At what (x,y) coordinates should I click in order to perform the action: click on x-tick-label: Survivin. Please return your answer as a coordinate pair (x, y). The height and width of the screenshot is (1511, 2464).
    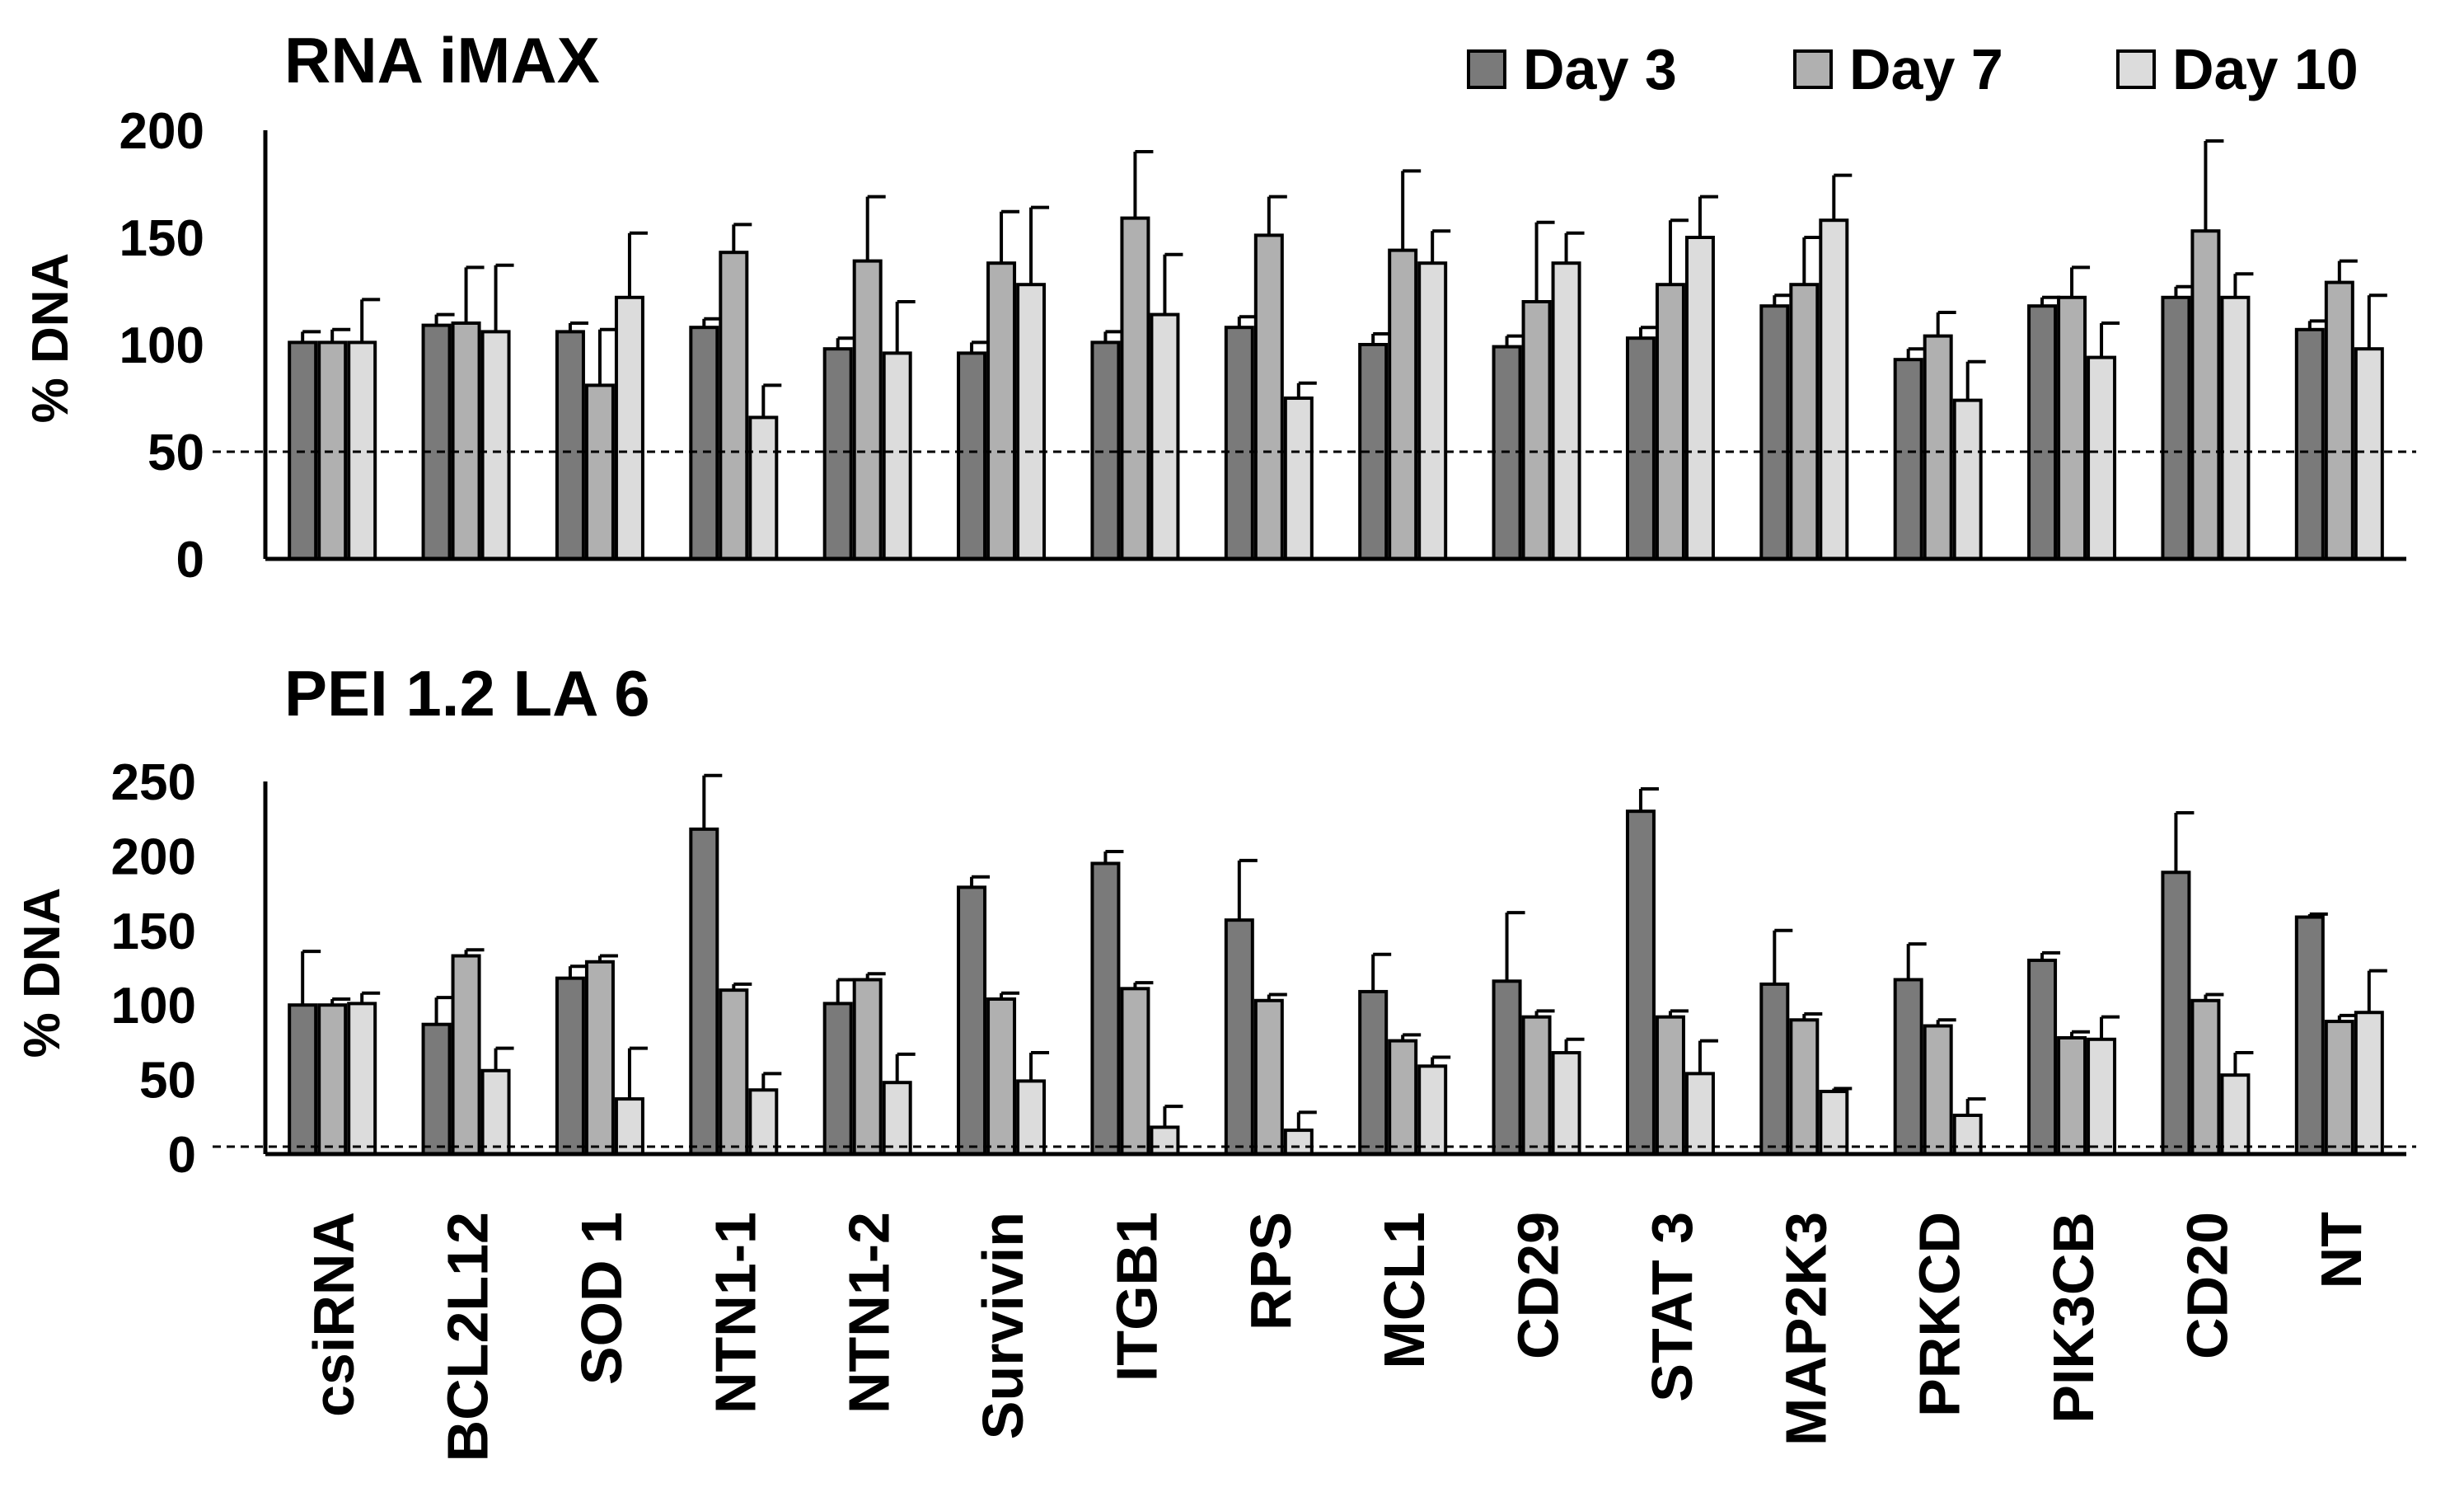
    Looking at the image, I should click on (1003, 1325).